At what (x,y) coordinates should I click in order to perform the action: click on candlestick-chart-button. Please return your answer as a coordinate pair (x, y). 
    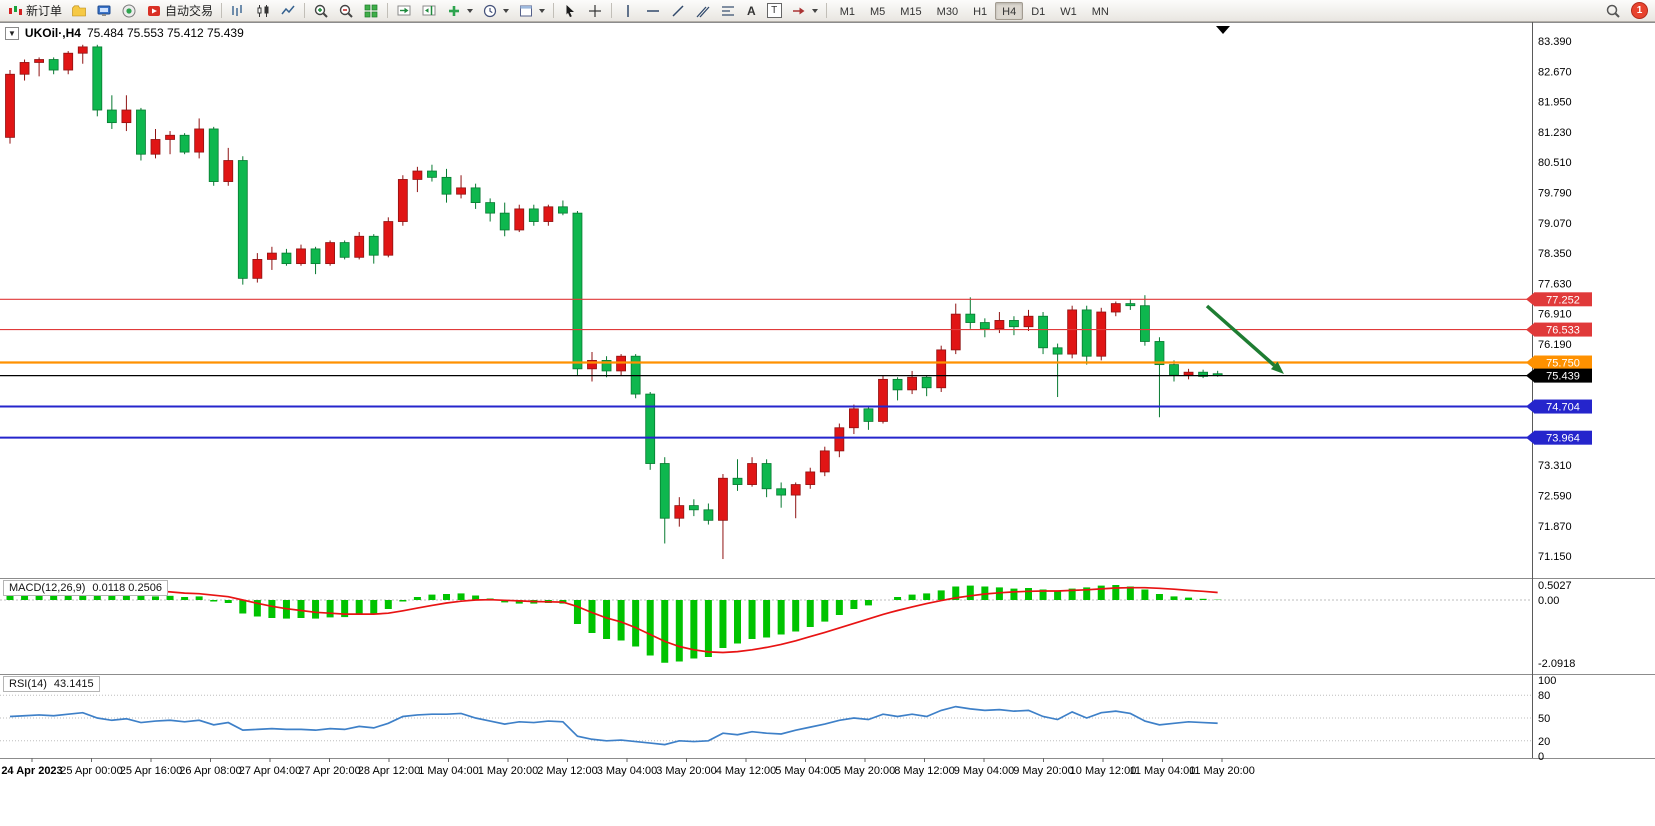
    Looking at the image, I should click on (263, 10).